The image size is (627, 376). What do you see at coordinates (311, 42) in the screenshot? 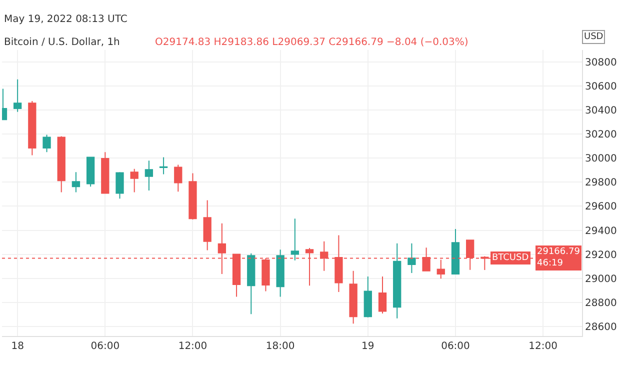
I see `chart-subtitle: O29174.83 H29183.86 L29069.37 C29166.79 −8.04 (−0.03%)` at bounding box center [311, 42].